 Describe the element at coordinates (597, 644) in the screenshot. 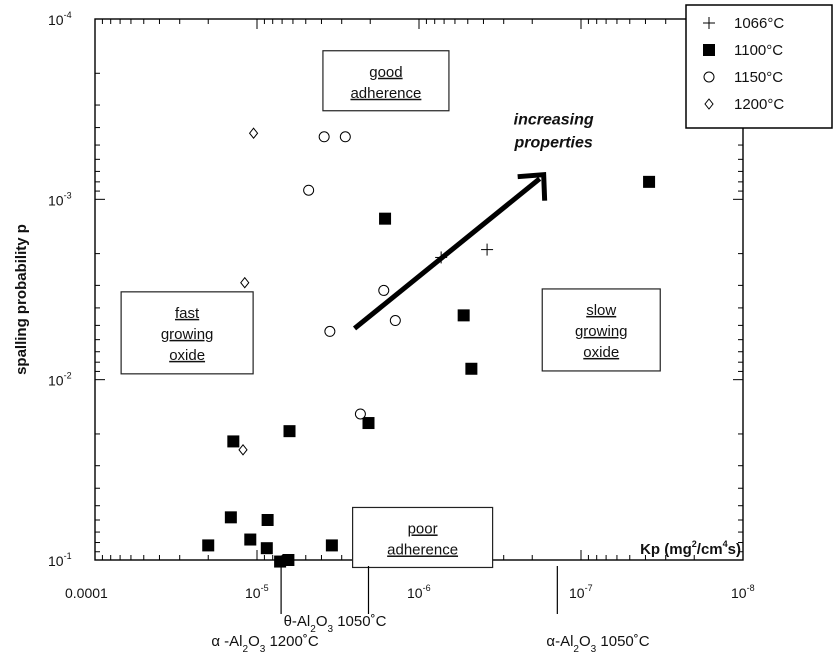

I see `phase-marker-label: α-Al2O3 1050˚C` at that location.